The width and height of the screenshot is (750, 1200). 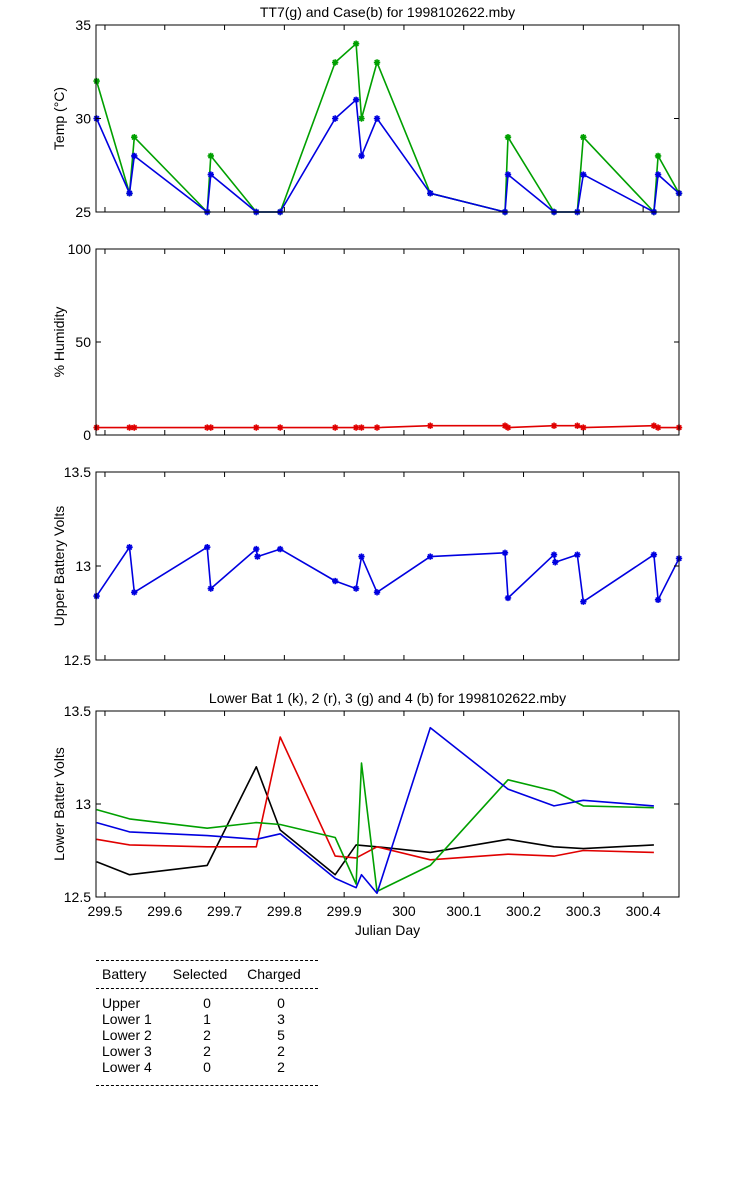 What do you see at coordinates (387, 156) in the screenshot?
I see `temp-series-2-line` at bounding box center [387, 156].